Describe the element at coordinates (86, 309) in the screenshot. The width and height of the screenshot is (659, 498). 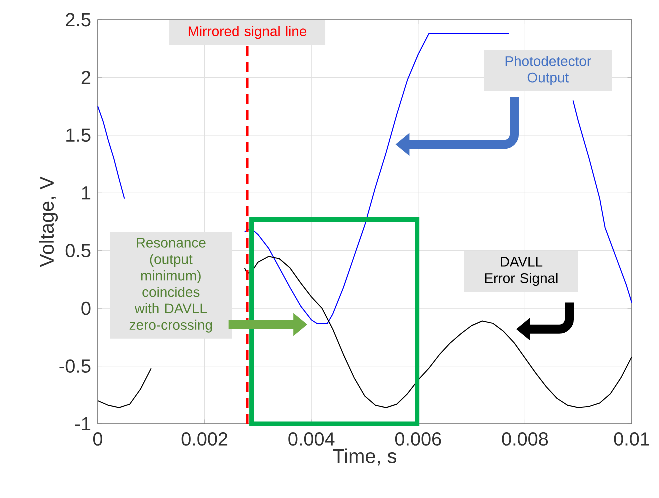
I see `y-tick-label: 0` at that location.